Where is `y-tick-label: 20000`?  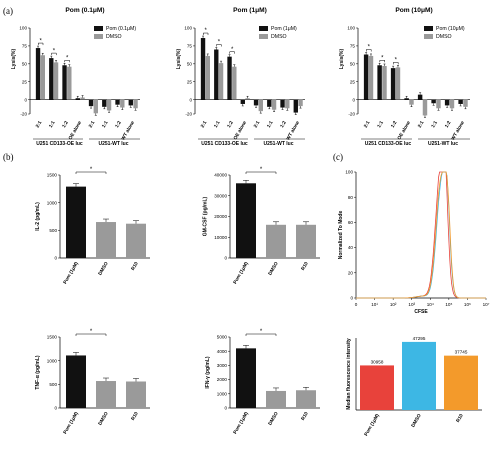
y-tick-label: 20000 is located at coordinates (220, 216).